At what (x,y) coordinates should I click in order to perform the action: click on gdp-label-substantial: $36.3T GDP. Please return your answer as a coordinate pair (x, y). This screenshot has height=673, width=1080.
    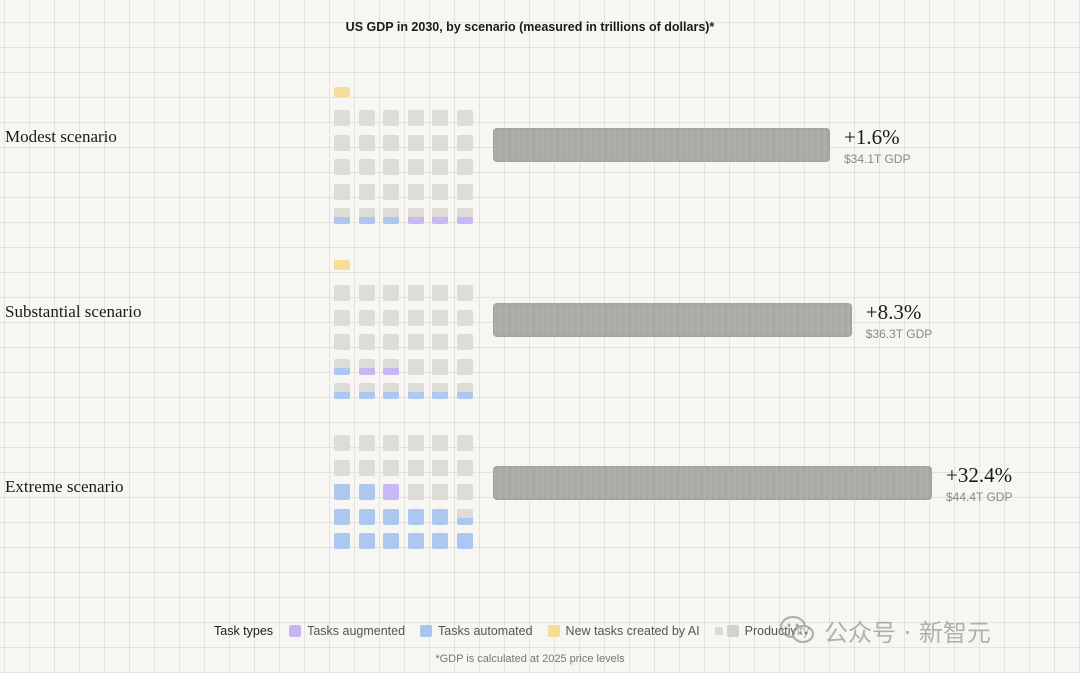
    Looking at the image, I should click on (899, 334).